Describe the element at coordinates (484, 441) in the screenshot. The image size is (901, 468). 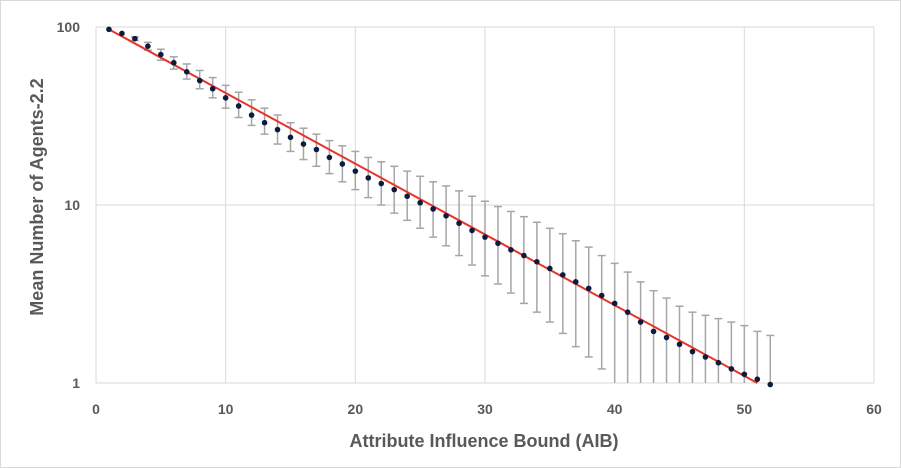
I see `x-axis-title: Attribute Influence Bound (AIB)` at that location.